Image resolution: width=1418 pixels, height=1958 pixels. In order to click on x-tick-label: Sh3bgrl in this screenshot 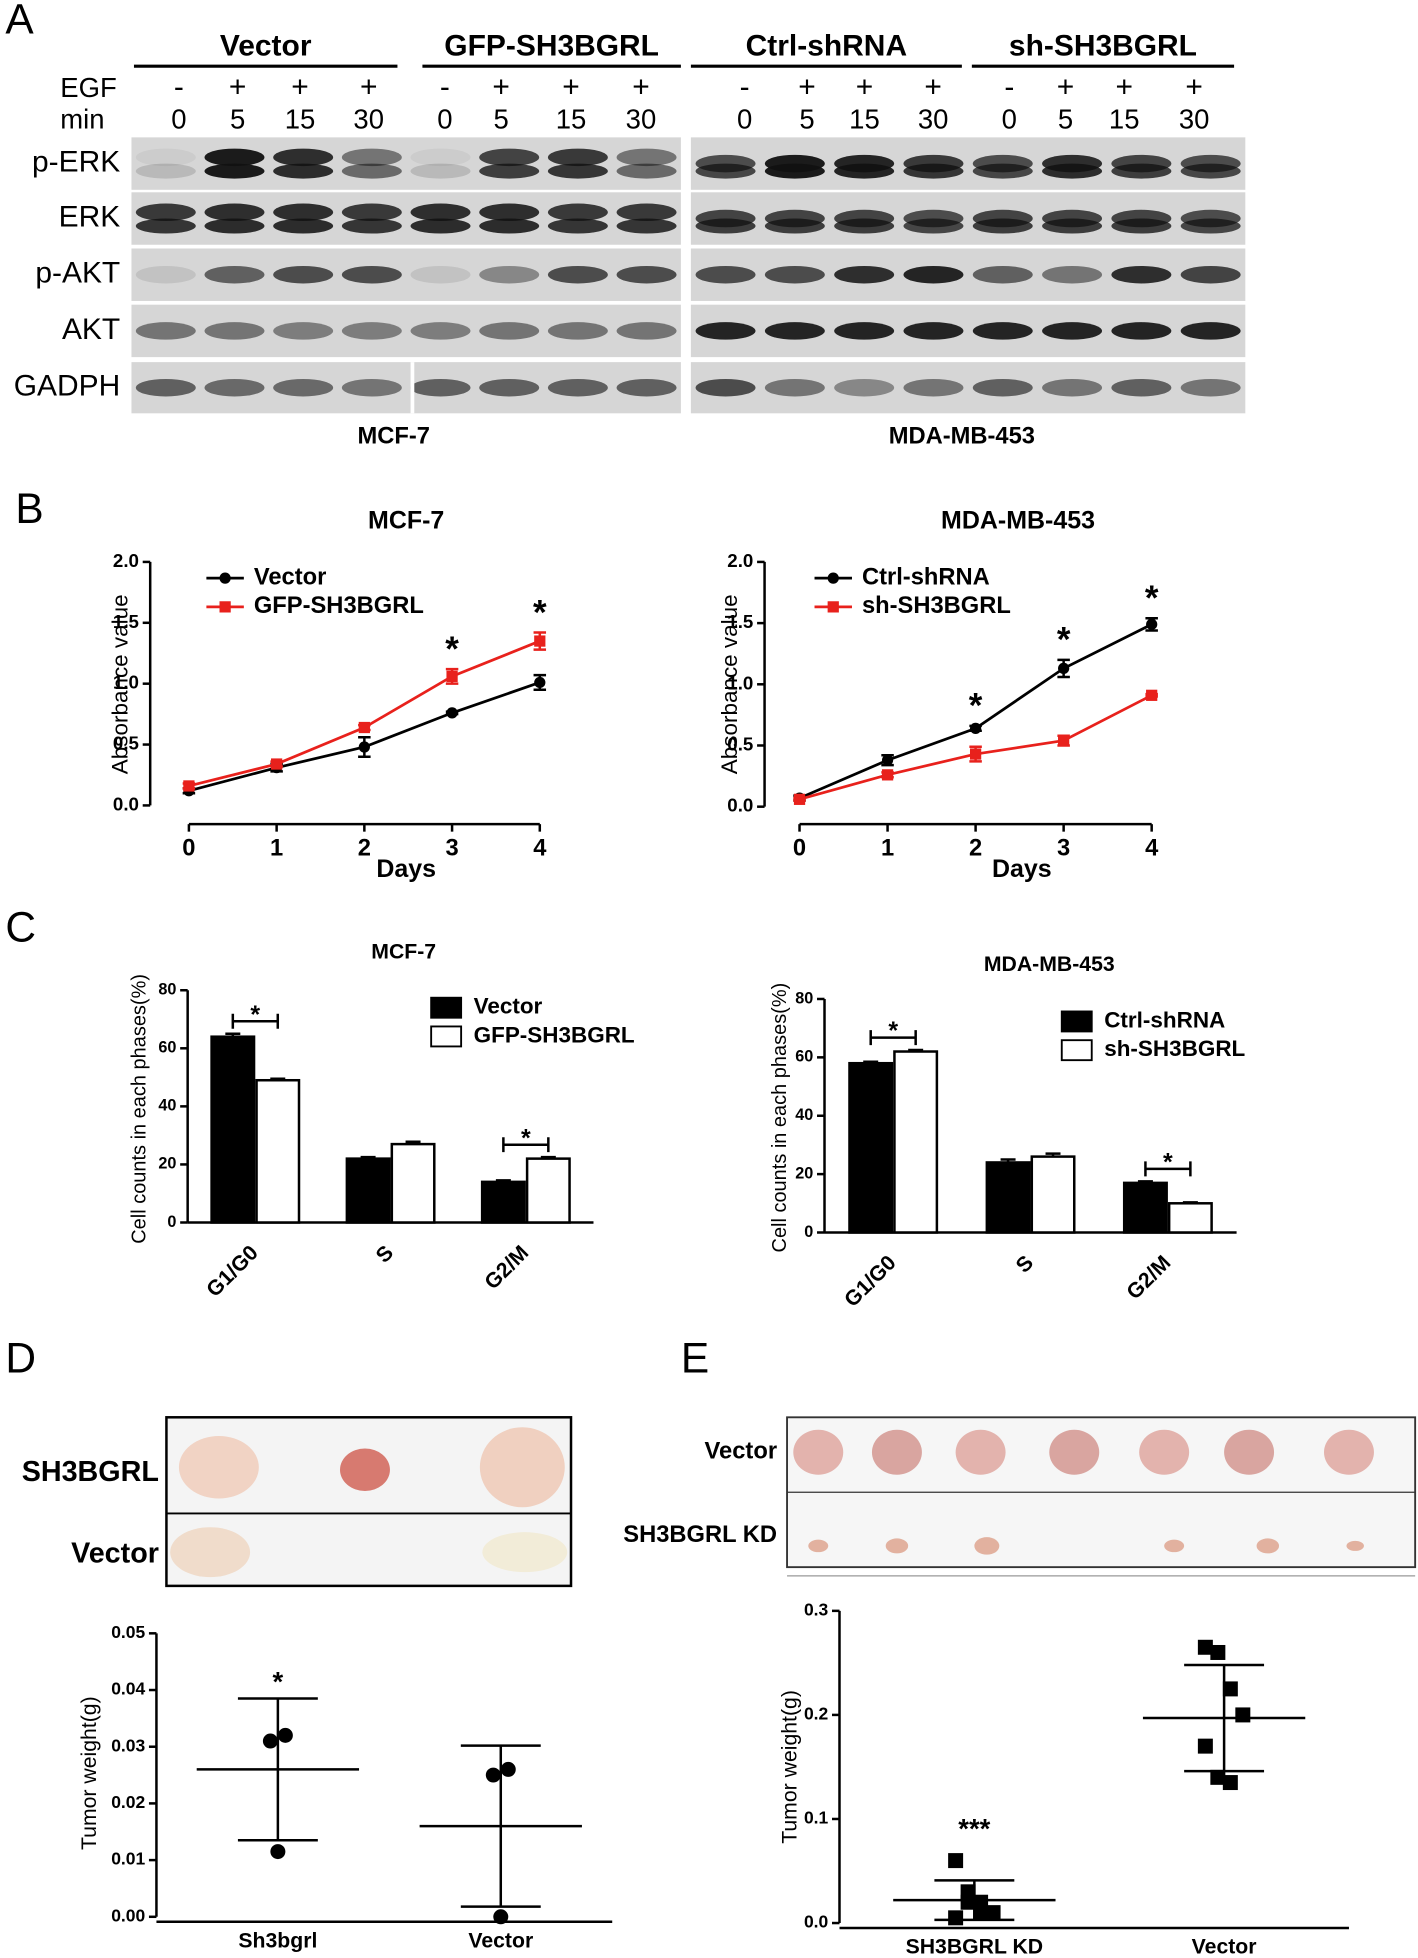, I will do `click(277, 1940)`.